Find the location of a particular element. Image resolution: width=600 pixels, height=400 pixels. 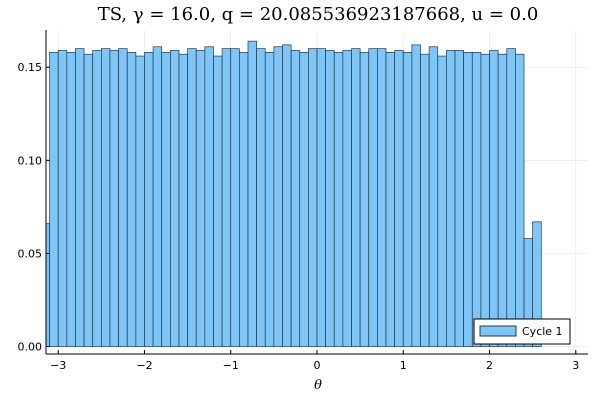

legend: Cycle 1 is located at coordinates (522, 331).